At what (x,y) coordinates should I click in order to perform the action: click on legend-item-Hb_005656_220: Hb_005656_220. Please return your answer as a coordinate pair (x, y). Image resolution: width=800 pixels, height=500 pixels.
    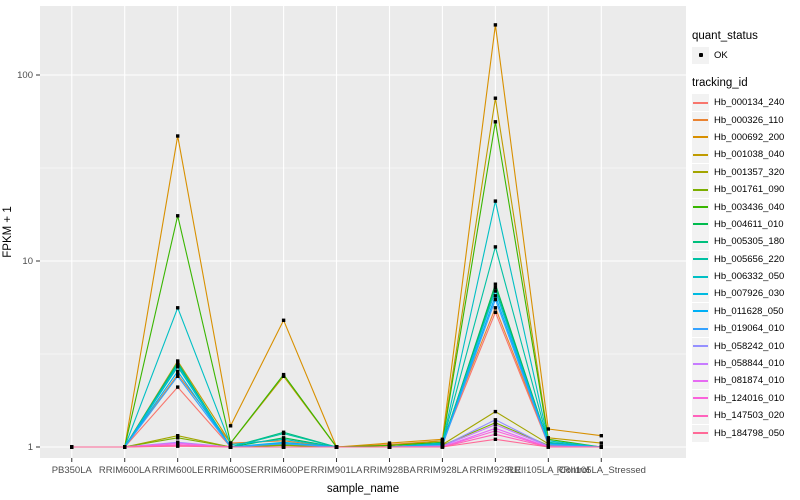
    Looking at the image, I should click on (746, 259).